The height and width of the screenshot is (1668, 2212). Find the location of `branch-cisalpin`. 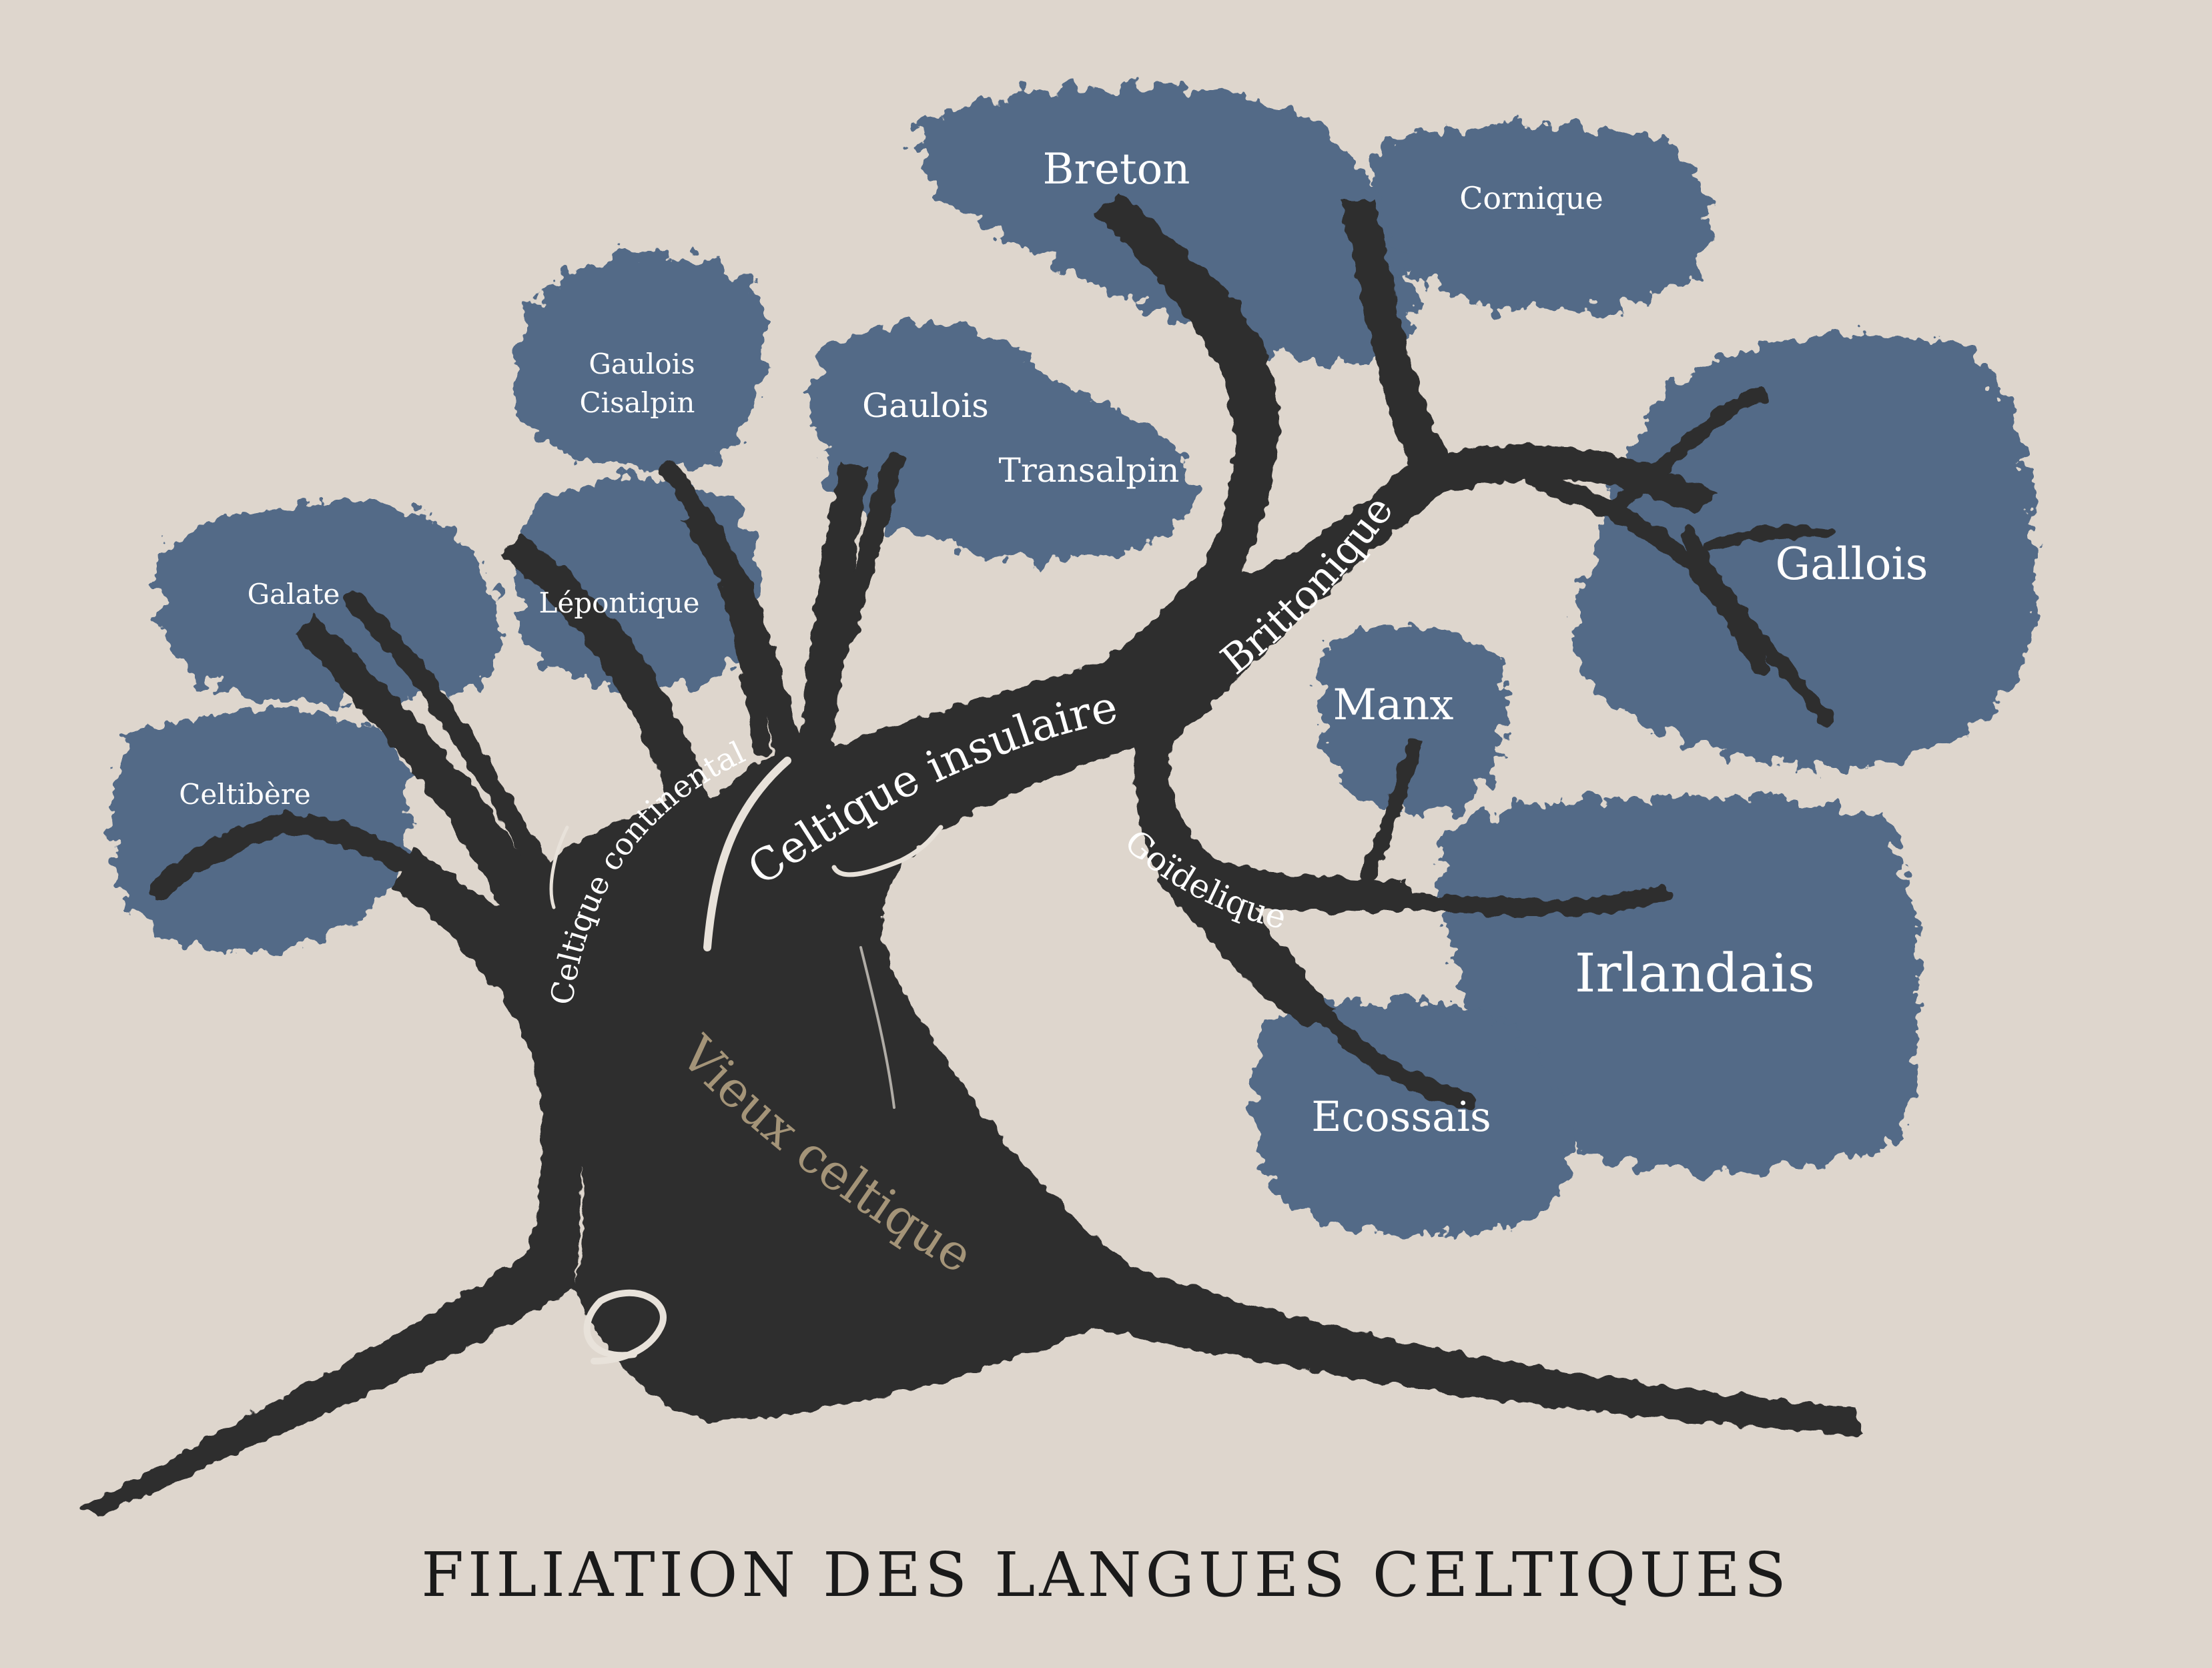

branch-cisalpin is located at coordinates (714, 607).